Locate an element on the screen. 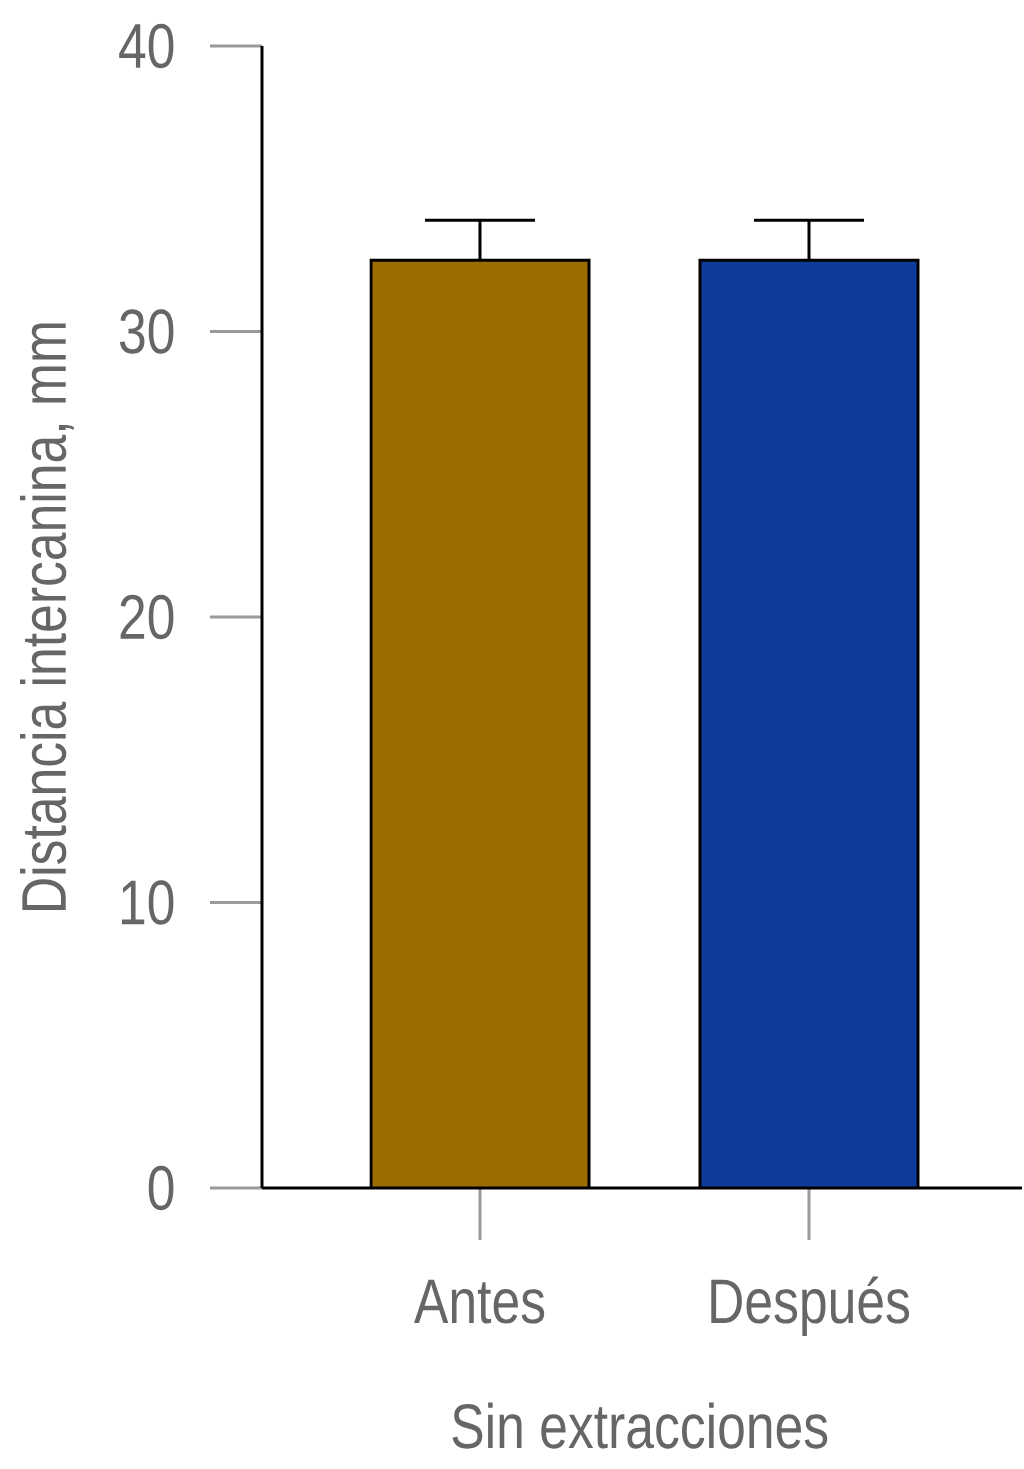  y-tick-label: 30 is located at coordinates (146, 331).